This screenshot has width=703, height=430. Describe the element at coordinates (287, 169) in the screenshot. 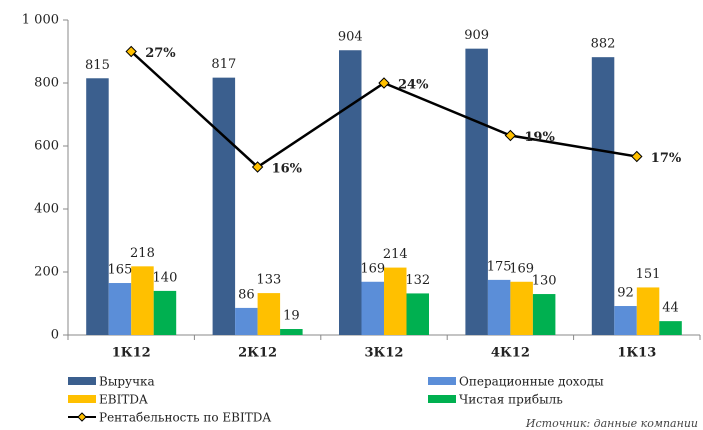

I see `line-value-label: 16%` at that location.